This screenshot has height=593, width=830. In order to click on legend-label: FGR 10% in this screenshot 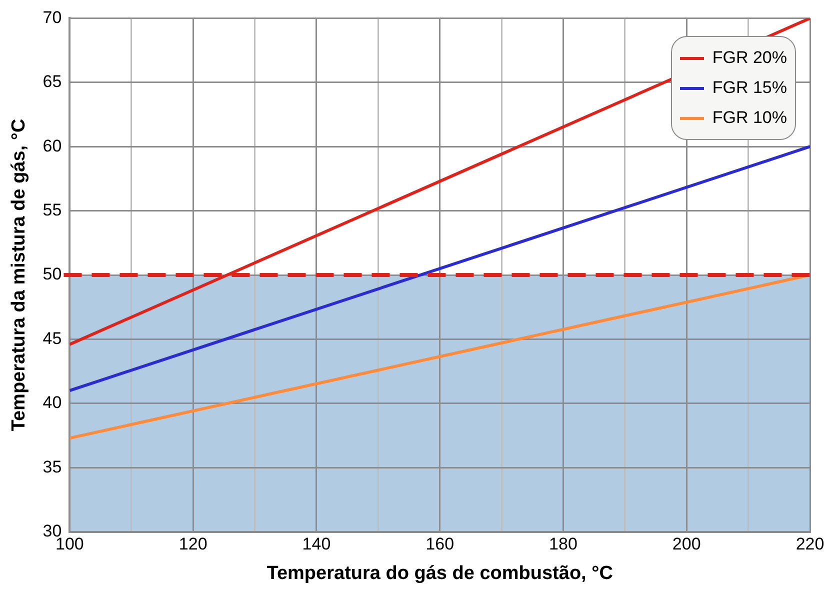, I will do `click(749, 118)`.